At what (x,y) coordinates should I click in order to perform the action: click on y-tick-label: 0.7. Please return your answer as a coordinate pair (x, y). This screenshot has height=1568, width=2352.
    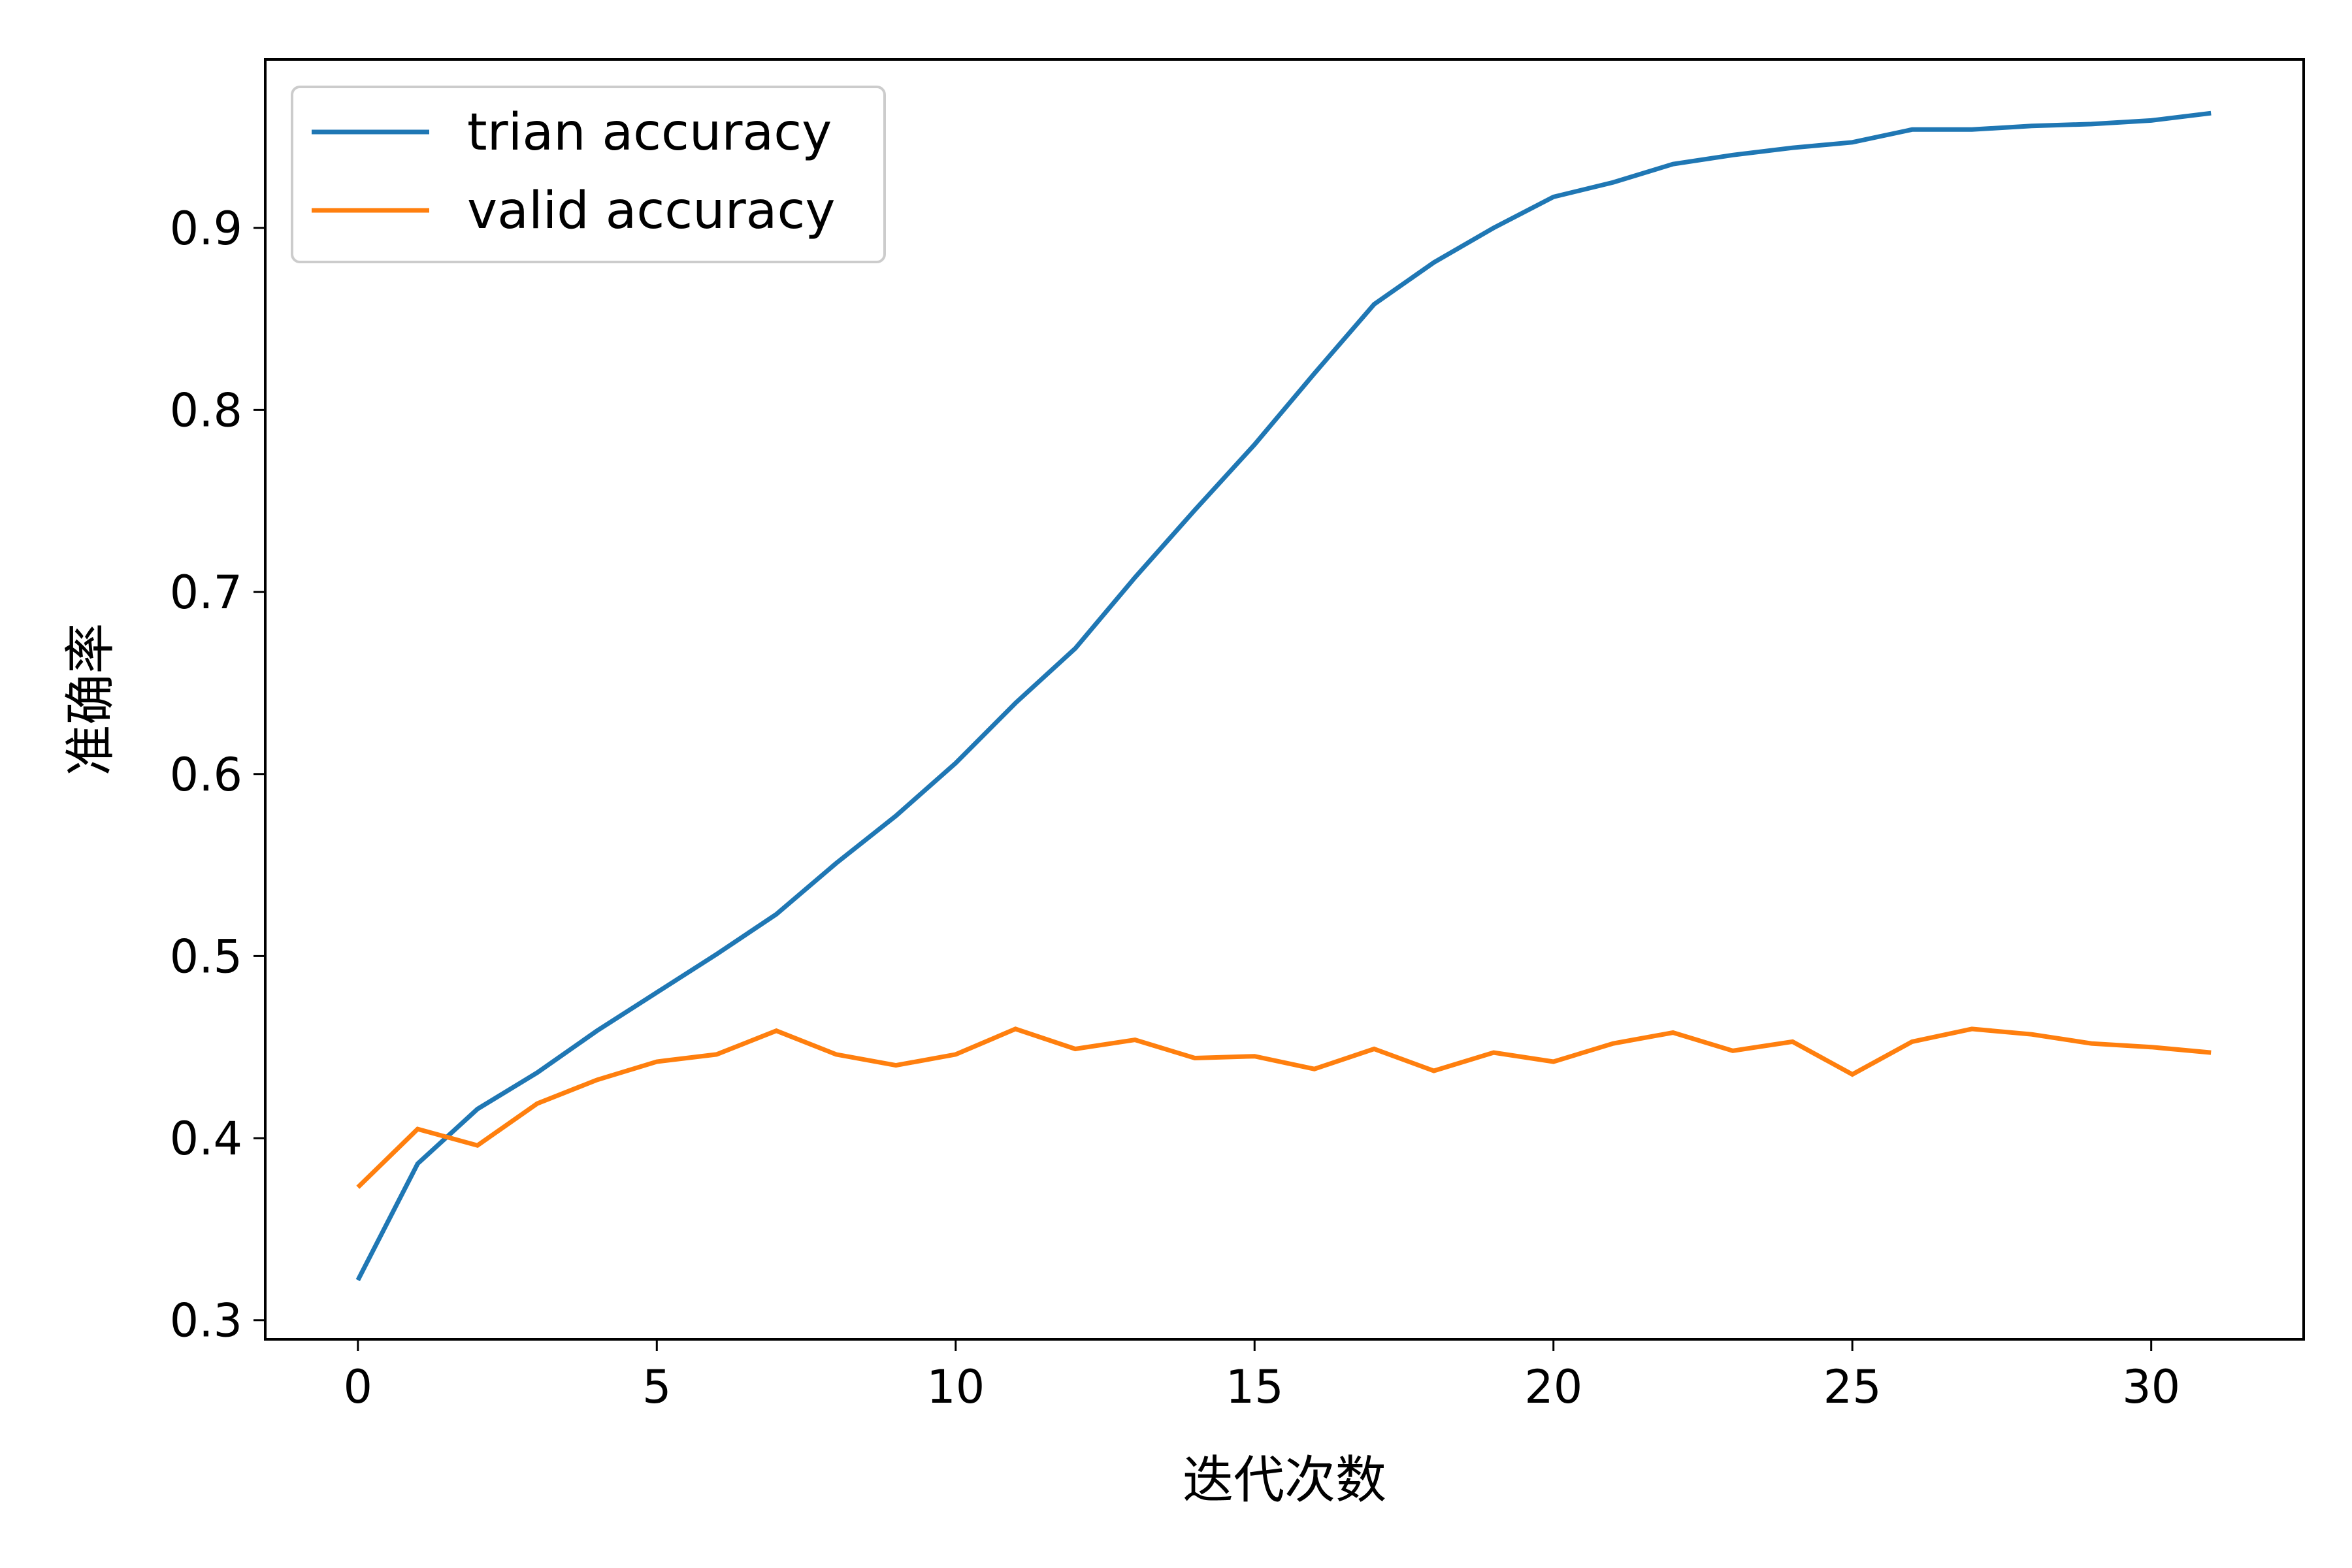
    Looking at the image, I should click on (206, 592).